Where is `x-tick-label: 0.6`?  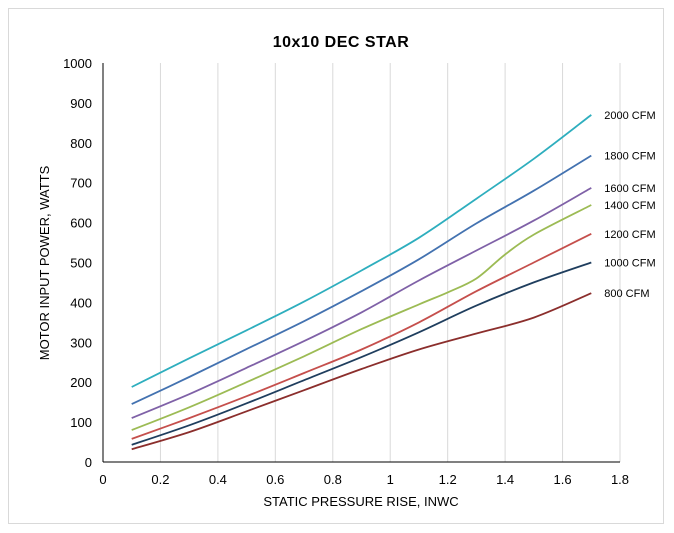
x-tick-label: 0.6 is located at coordinates (275, 479).